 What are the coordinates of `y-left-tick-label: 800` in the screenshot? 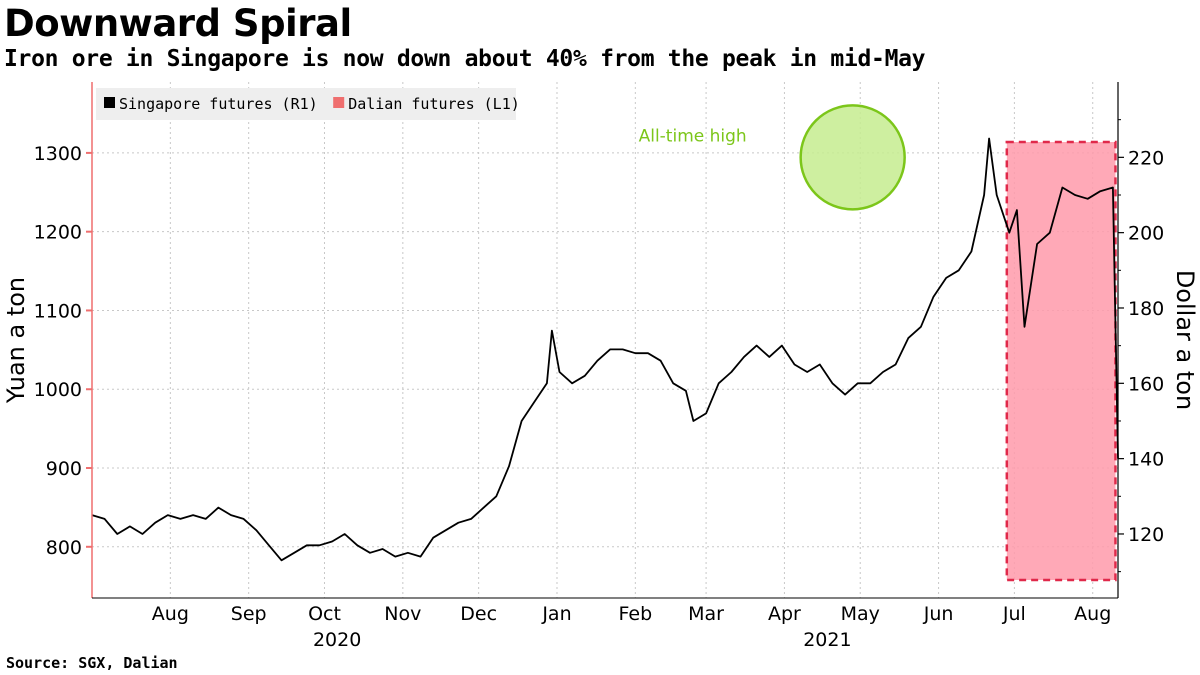 It's located at (64, 548).